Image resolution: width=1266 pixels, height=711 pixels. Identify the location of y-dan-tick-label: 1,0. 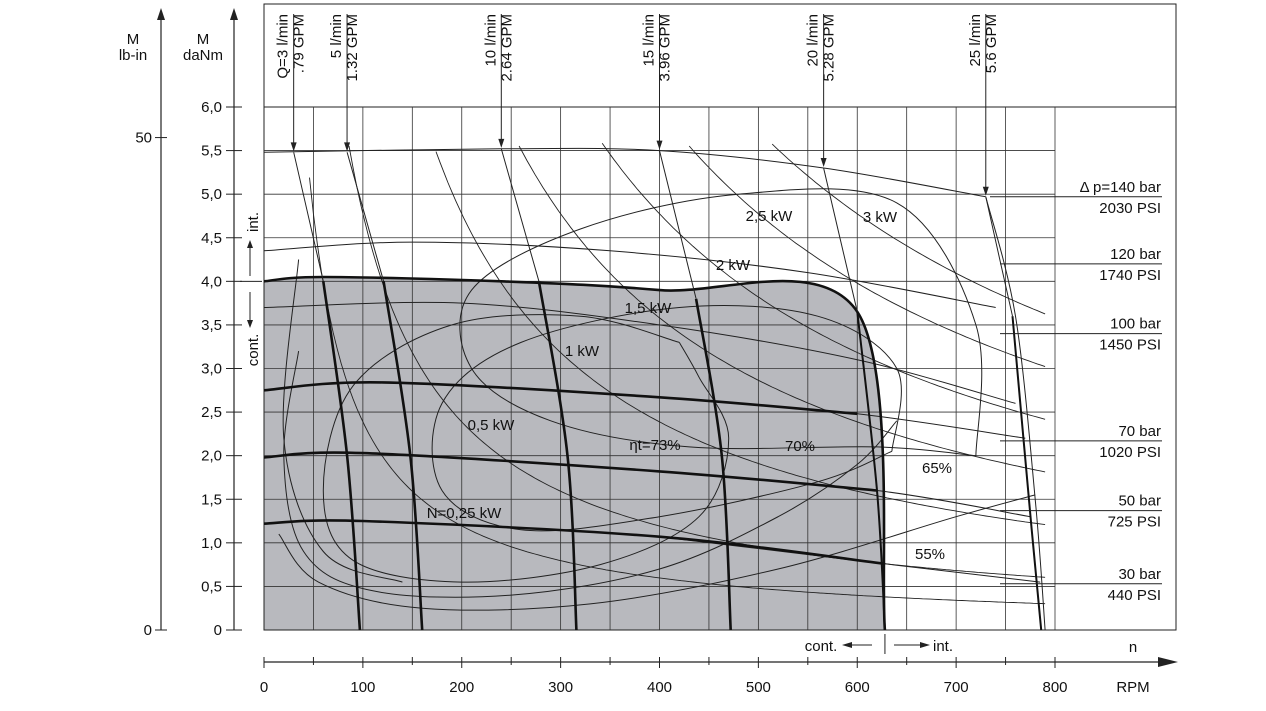
(211, 543).